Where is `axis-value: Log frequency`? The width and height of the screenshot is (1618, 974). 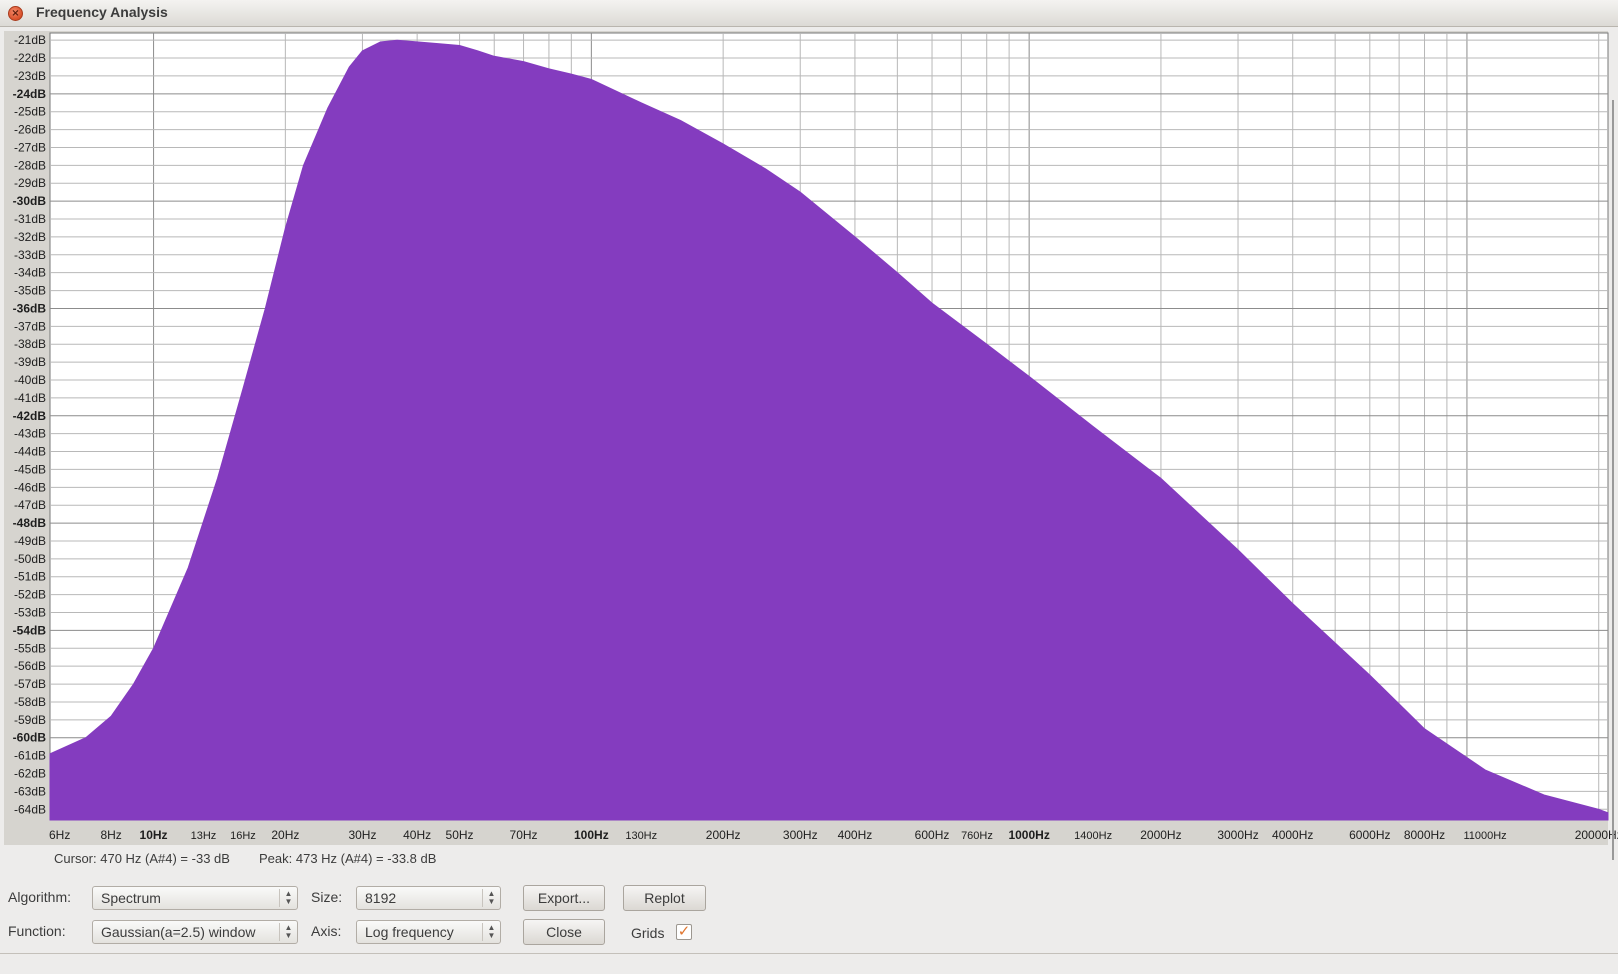
axis-value: Log frequency is located at coordinates (409, 932).